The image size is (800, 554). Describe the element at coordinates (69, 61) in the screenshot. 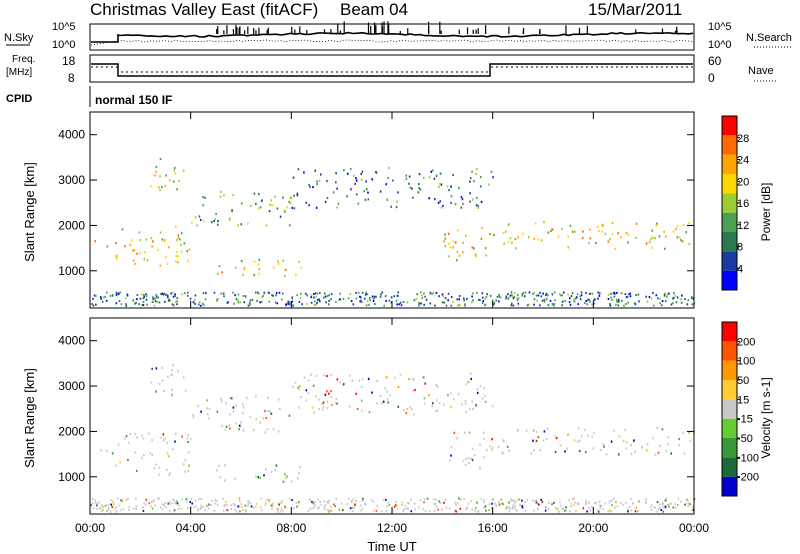

I see `freq-tick-top: 18` at that location.